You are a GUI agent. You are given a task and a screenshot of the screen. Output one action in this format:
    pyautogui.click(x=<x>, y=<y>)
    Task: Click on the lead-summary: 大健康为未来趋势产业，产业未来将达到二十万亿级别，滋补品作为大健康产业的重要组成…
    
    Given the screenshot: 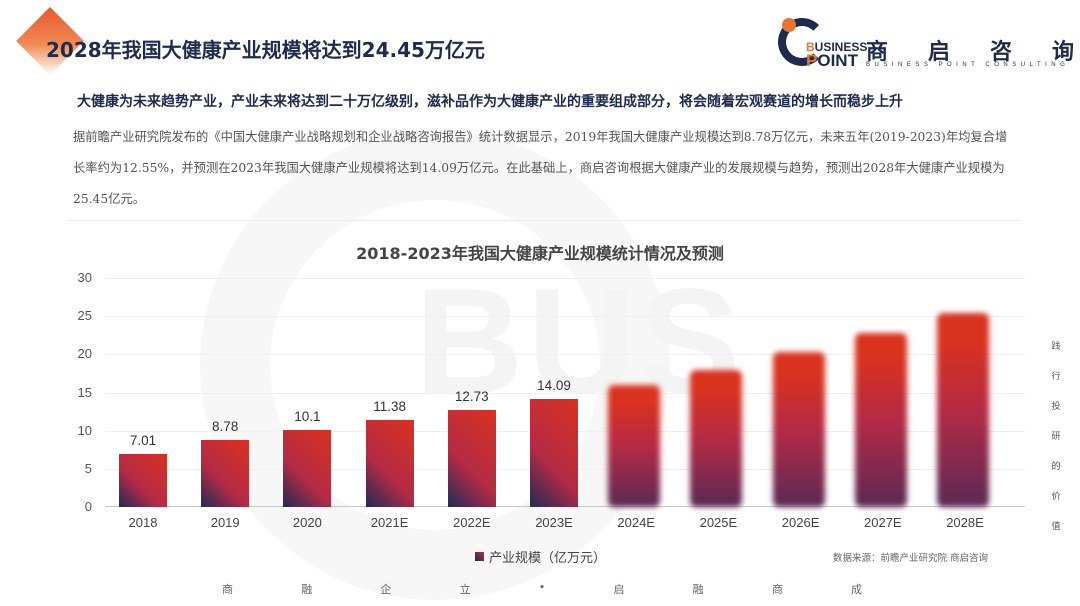 What is the action you would take?
    pyautogui.click(x=490, y=102)
    